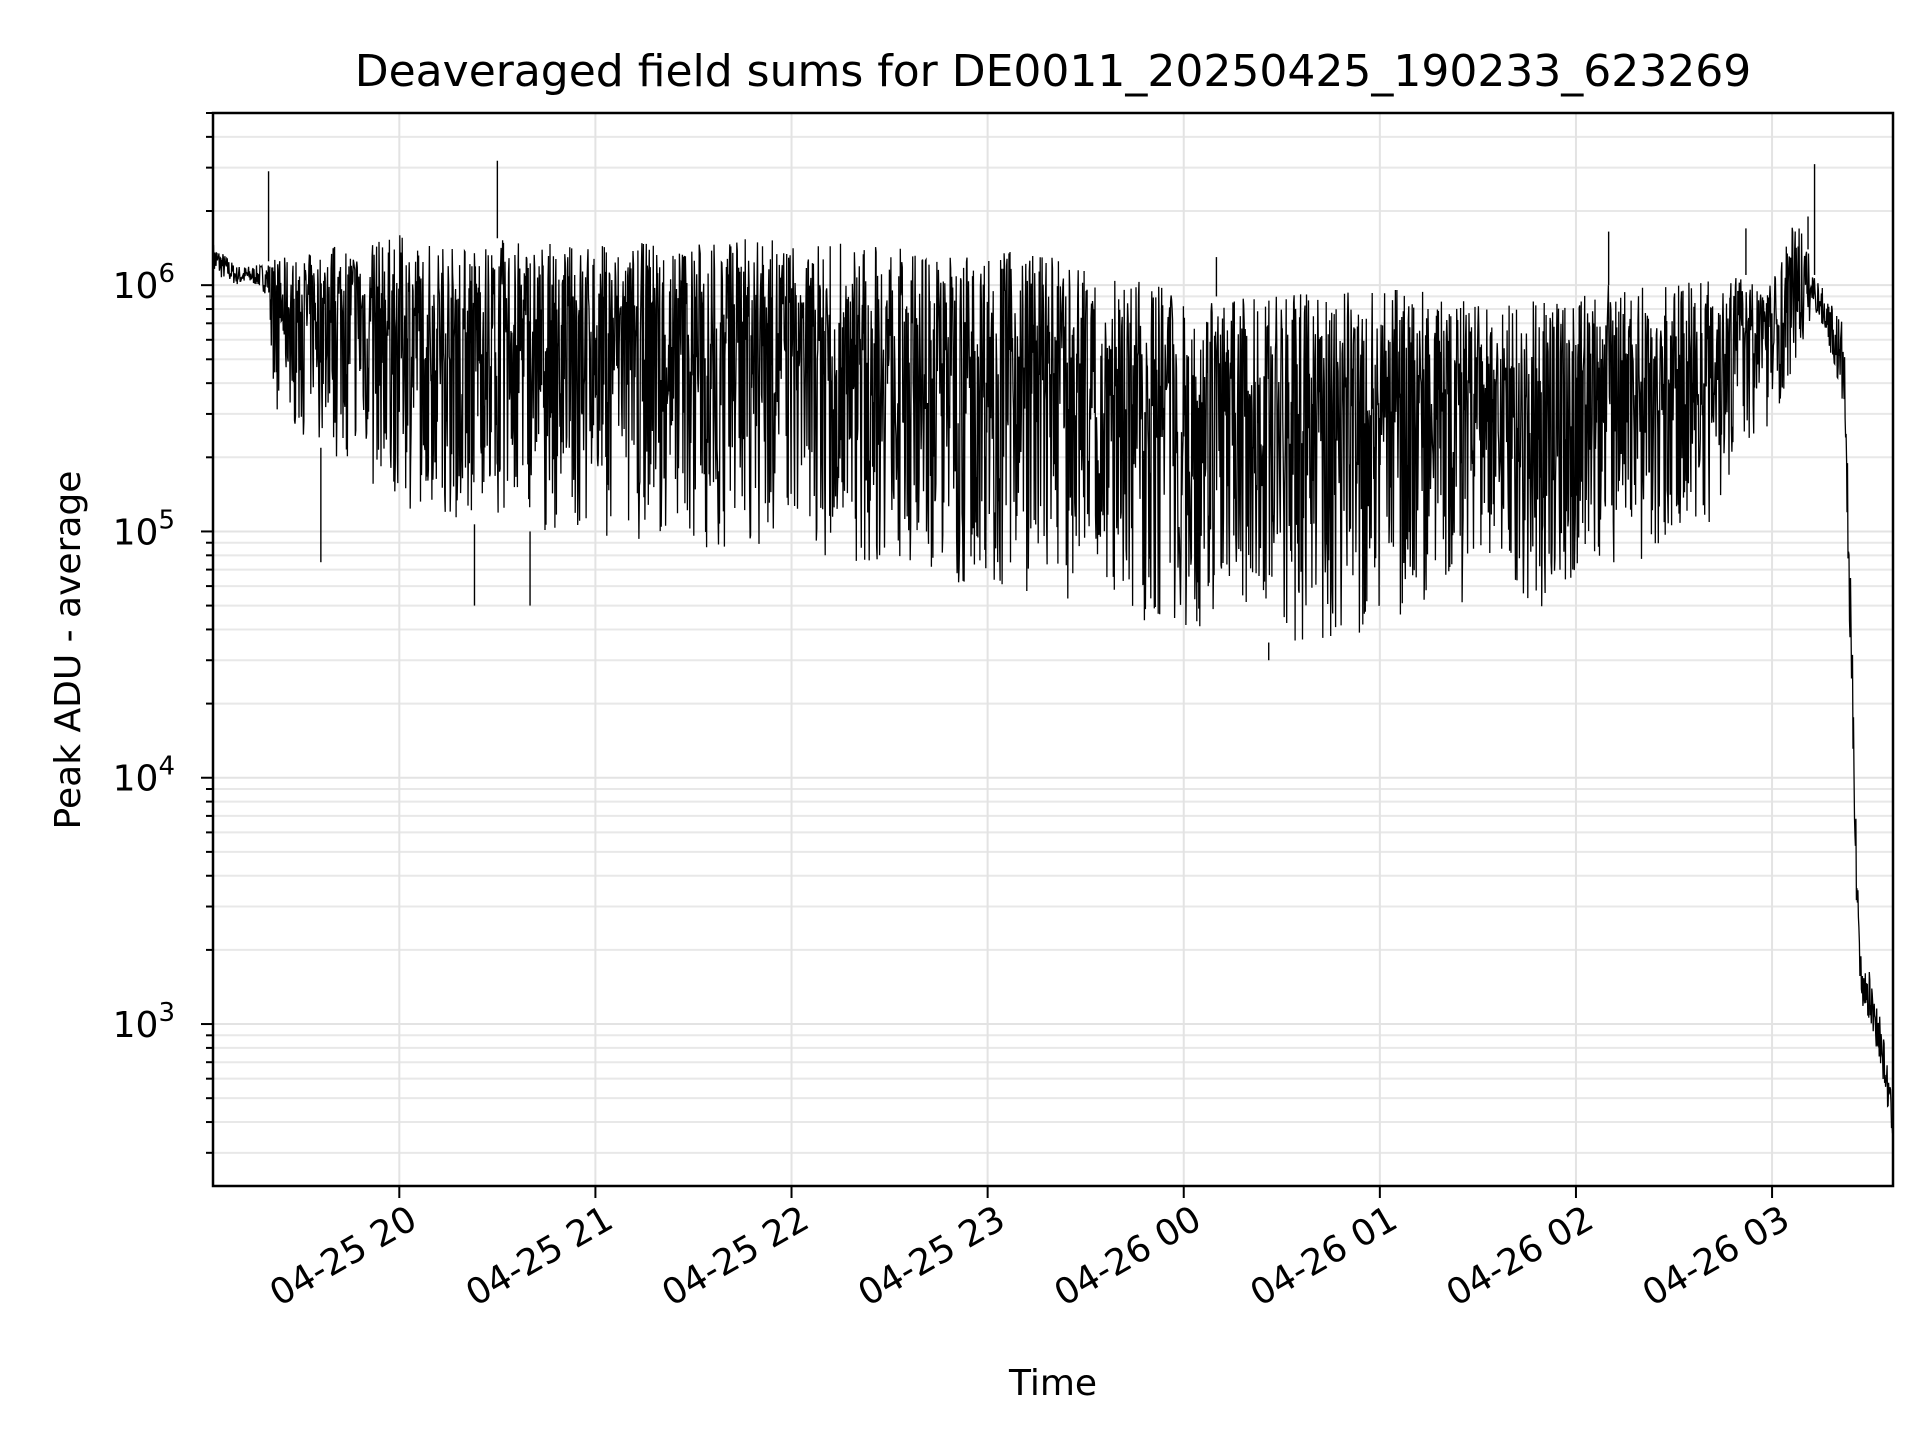 Image resolution: width=1920 pixels, height=1440 pixels. I want to click on y-tick-exponent: 6, so click(166, 274).